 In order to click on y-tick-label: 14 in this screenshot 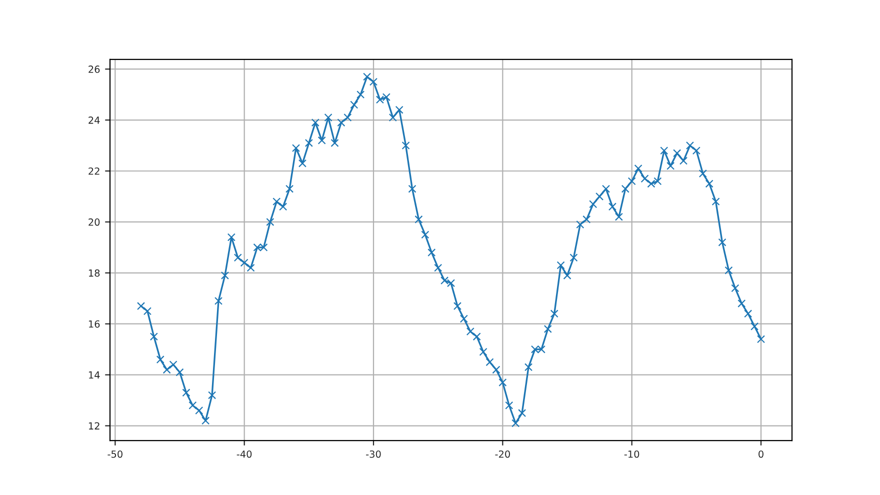, I will do `click(94, 375)`.